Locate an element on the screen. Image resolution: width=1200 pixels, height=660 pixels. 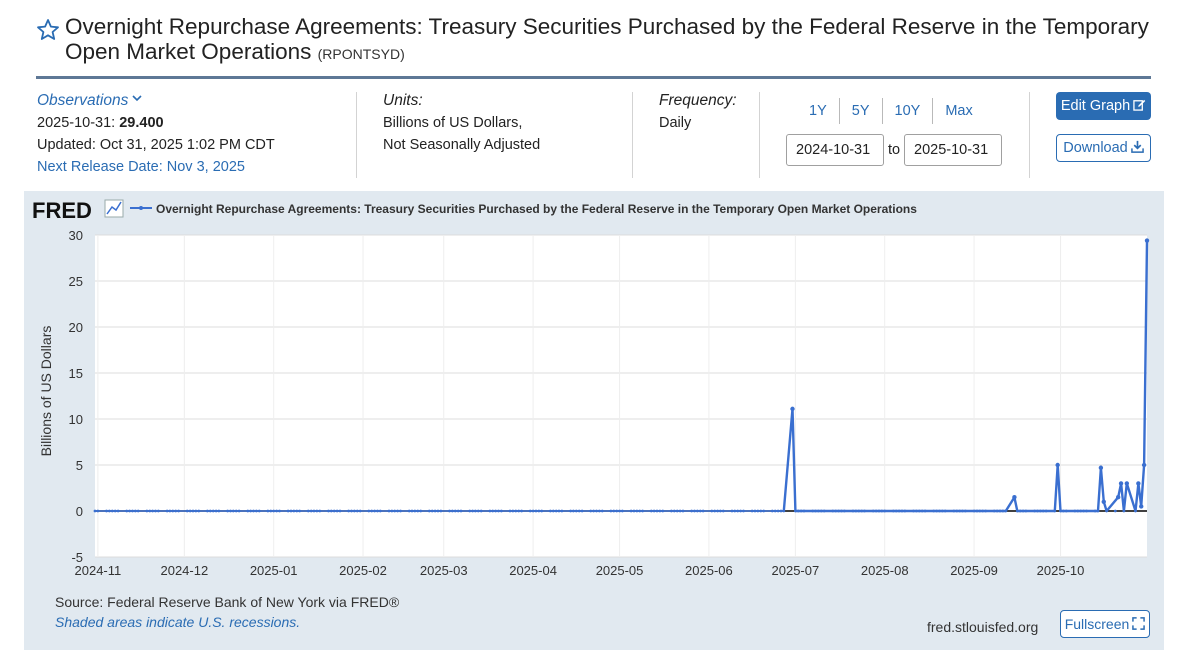
x-tick-label: 2025-07 is located at coordinates (796, 570).